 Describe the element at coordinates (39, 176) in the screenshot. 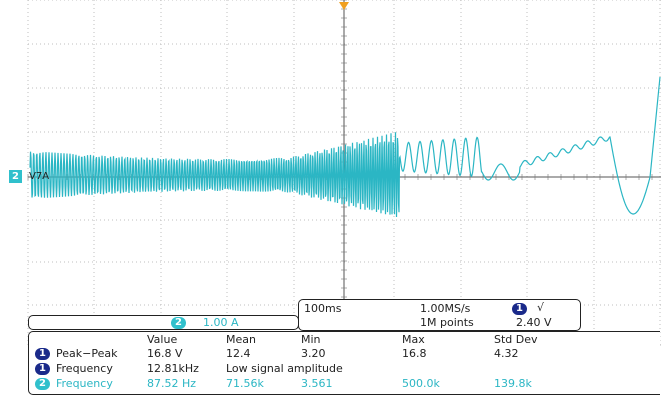

I see `trace-label: V7A` at that location.